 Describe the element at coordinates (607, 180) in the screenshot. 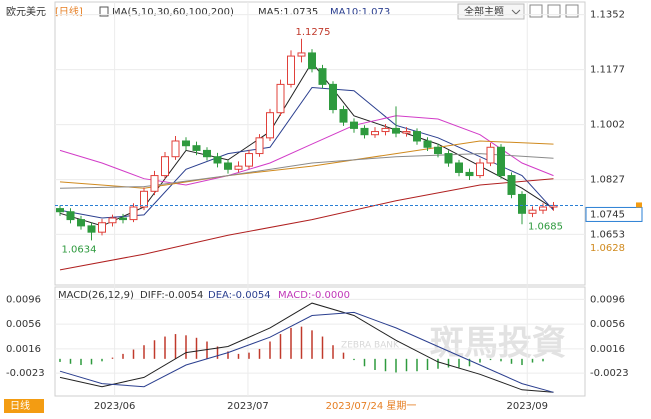

I see `y-tick-label: 1.0827` at that location.